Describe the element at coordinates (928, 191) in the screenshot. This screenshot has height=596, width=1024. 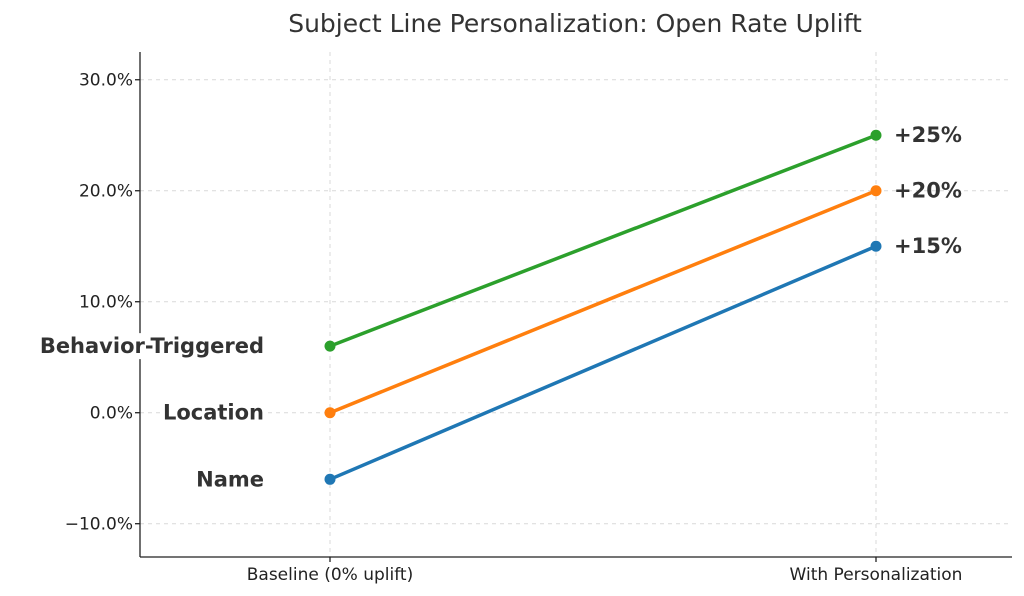
I see `series-end-label: +20%` at that location.